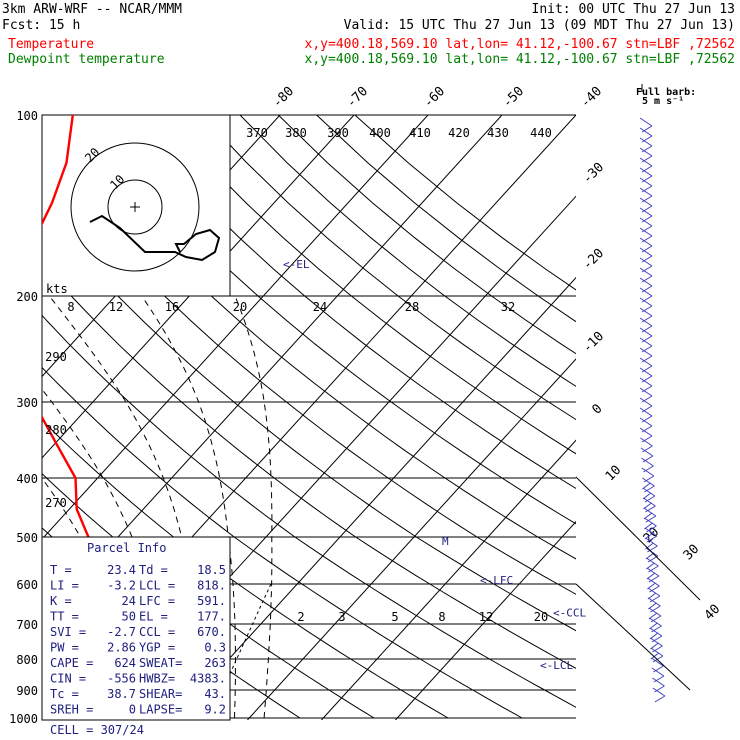  What do you see at coordinates (64, 617) in the screenshot?
I see `parcel-param-name: TT =` at bounding box center [64, 617].